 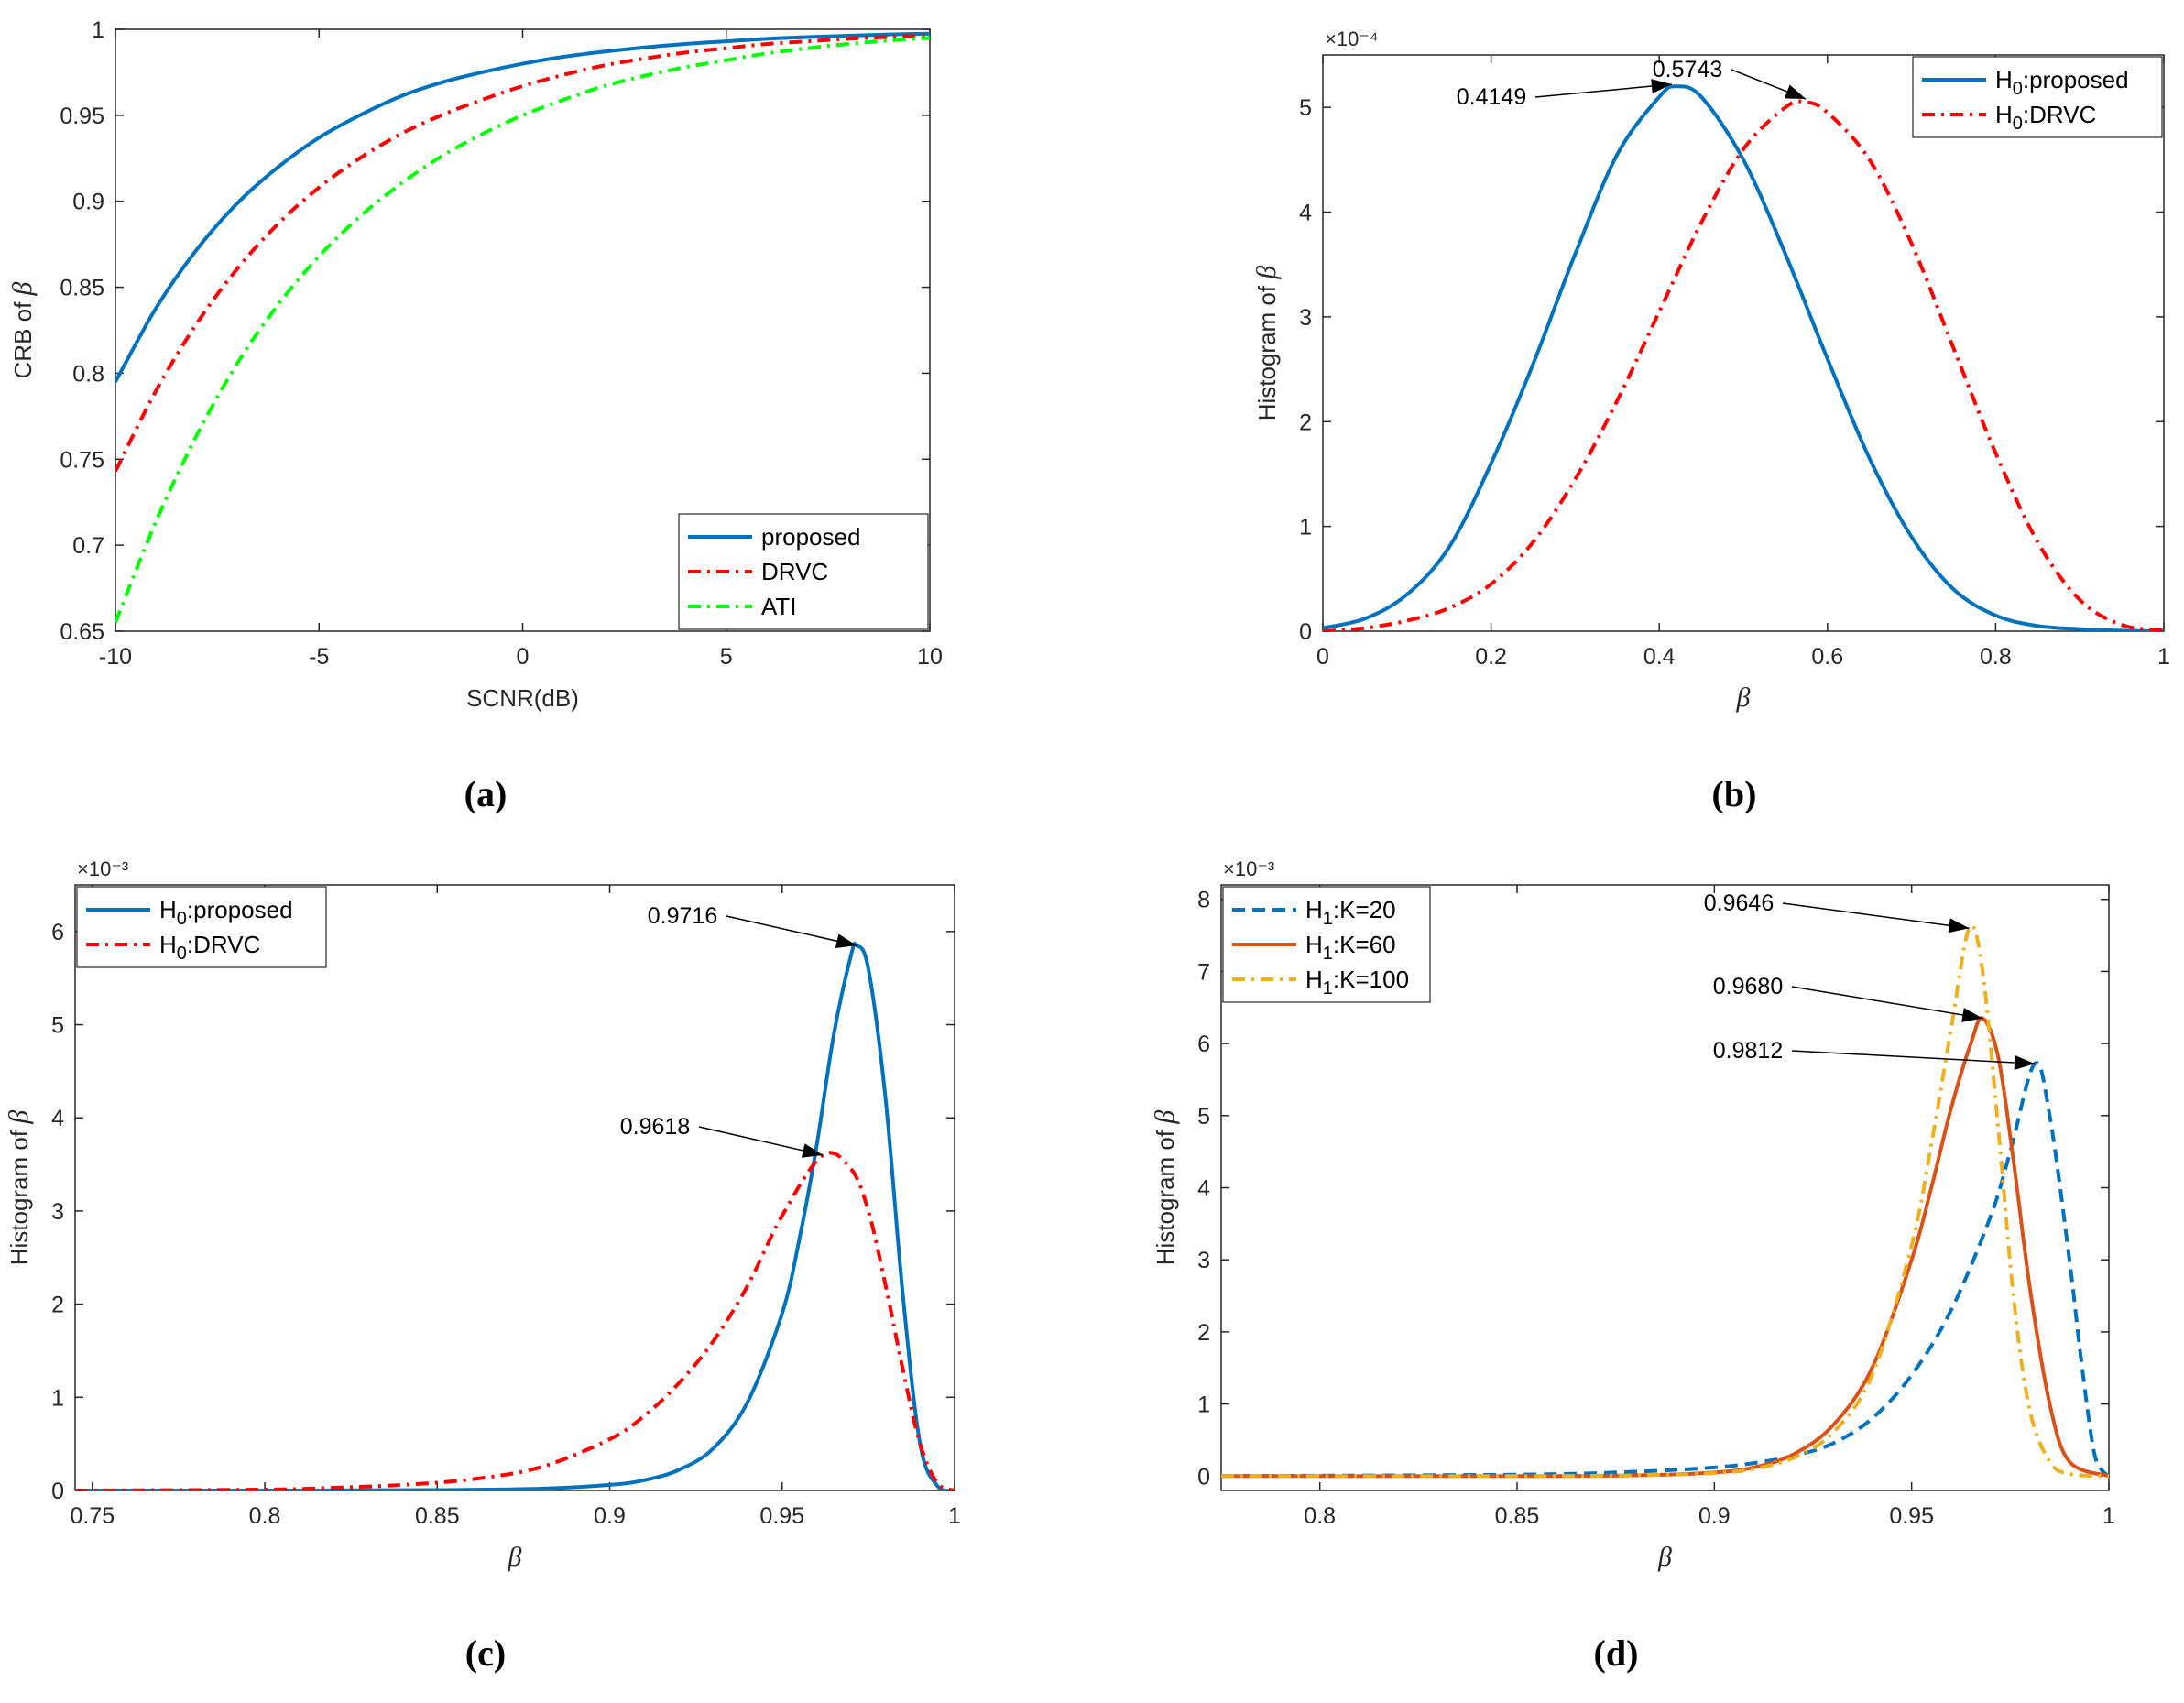 What do you see at coordinates (1730, 78) in the screenshot?
I see `annotation: 0.5743` at bounding box center [1730, 78].